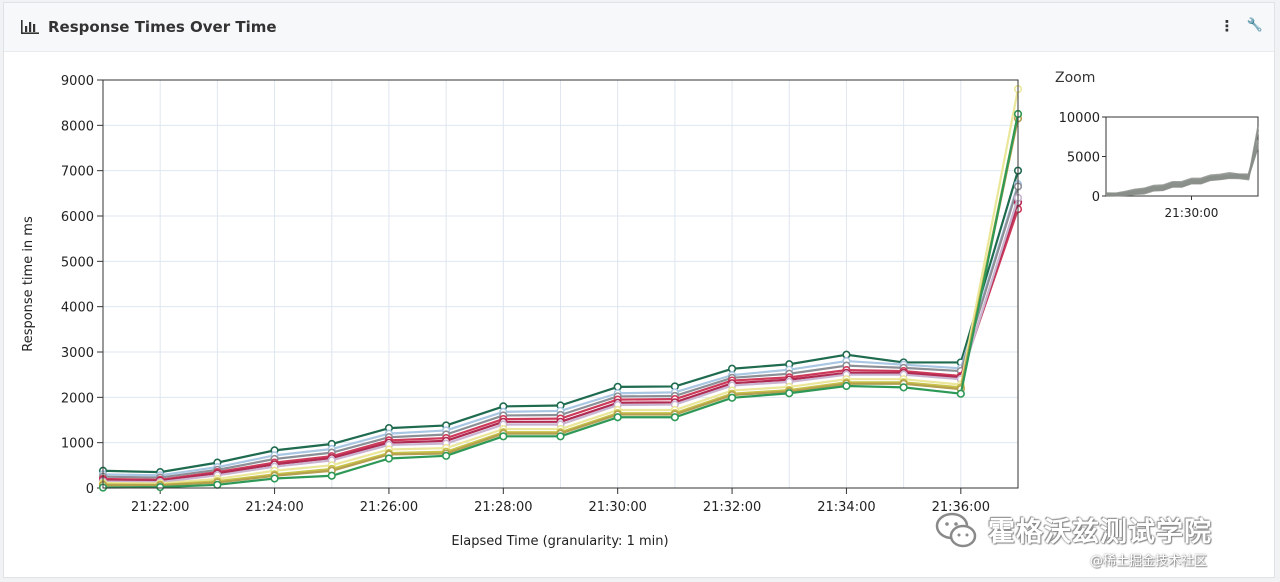 This screenshot has height=582, width=1280. I want to click on zoom-y-tick-label: 5000, so click(1083, 158).